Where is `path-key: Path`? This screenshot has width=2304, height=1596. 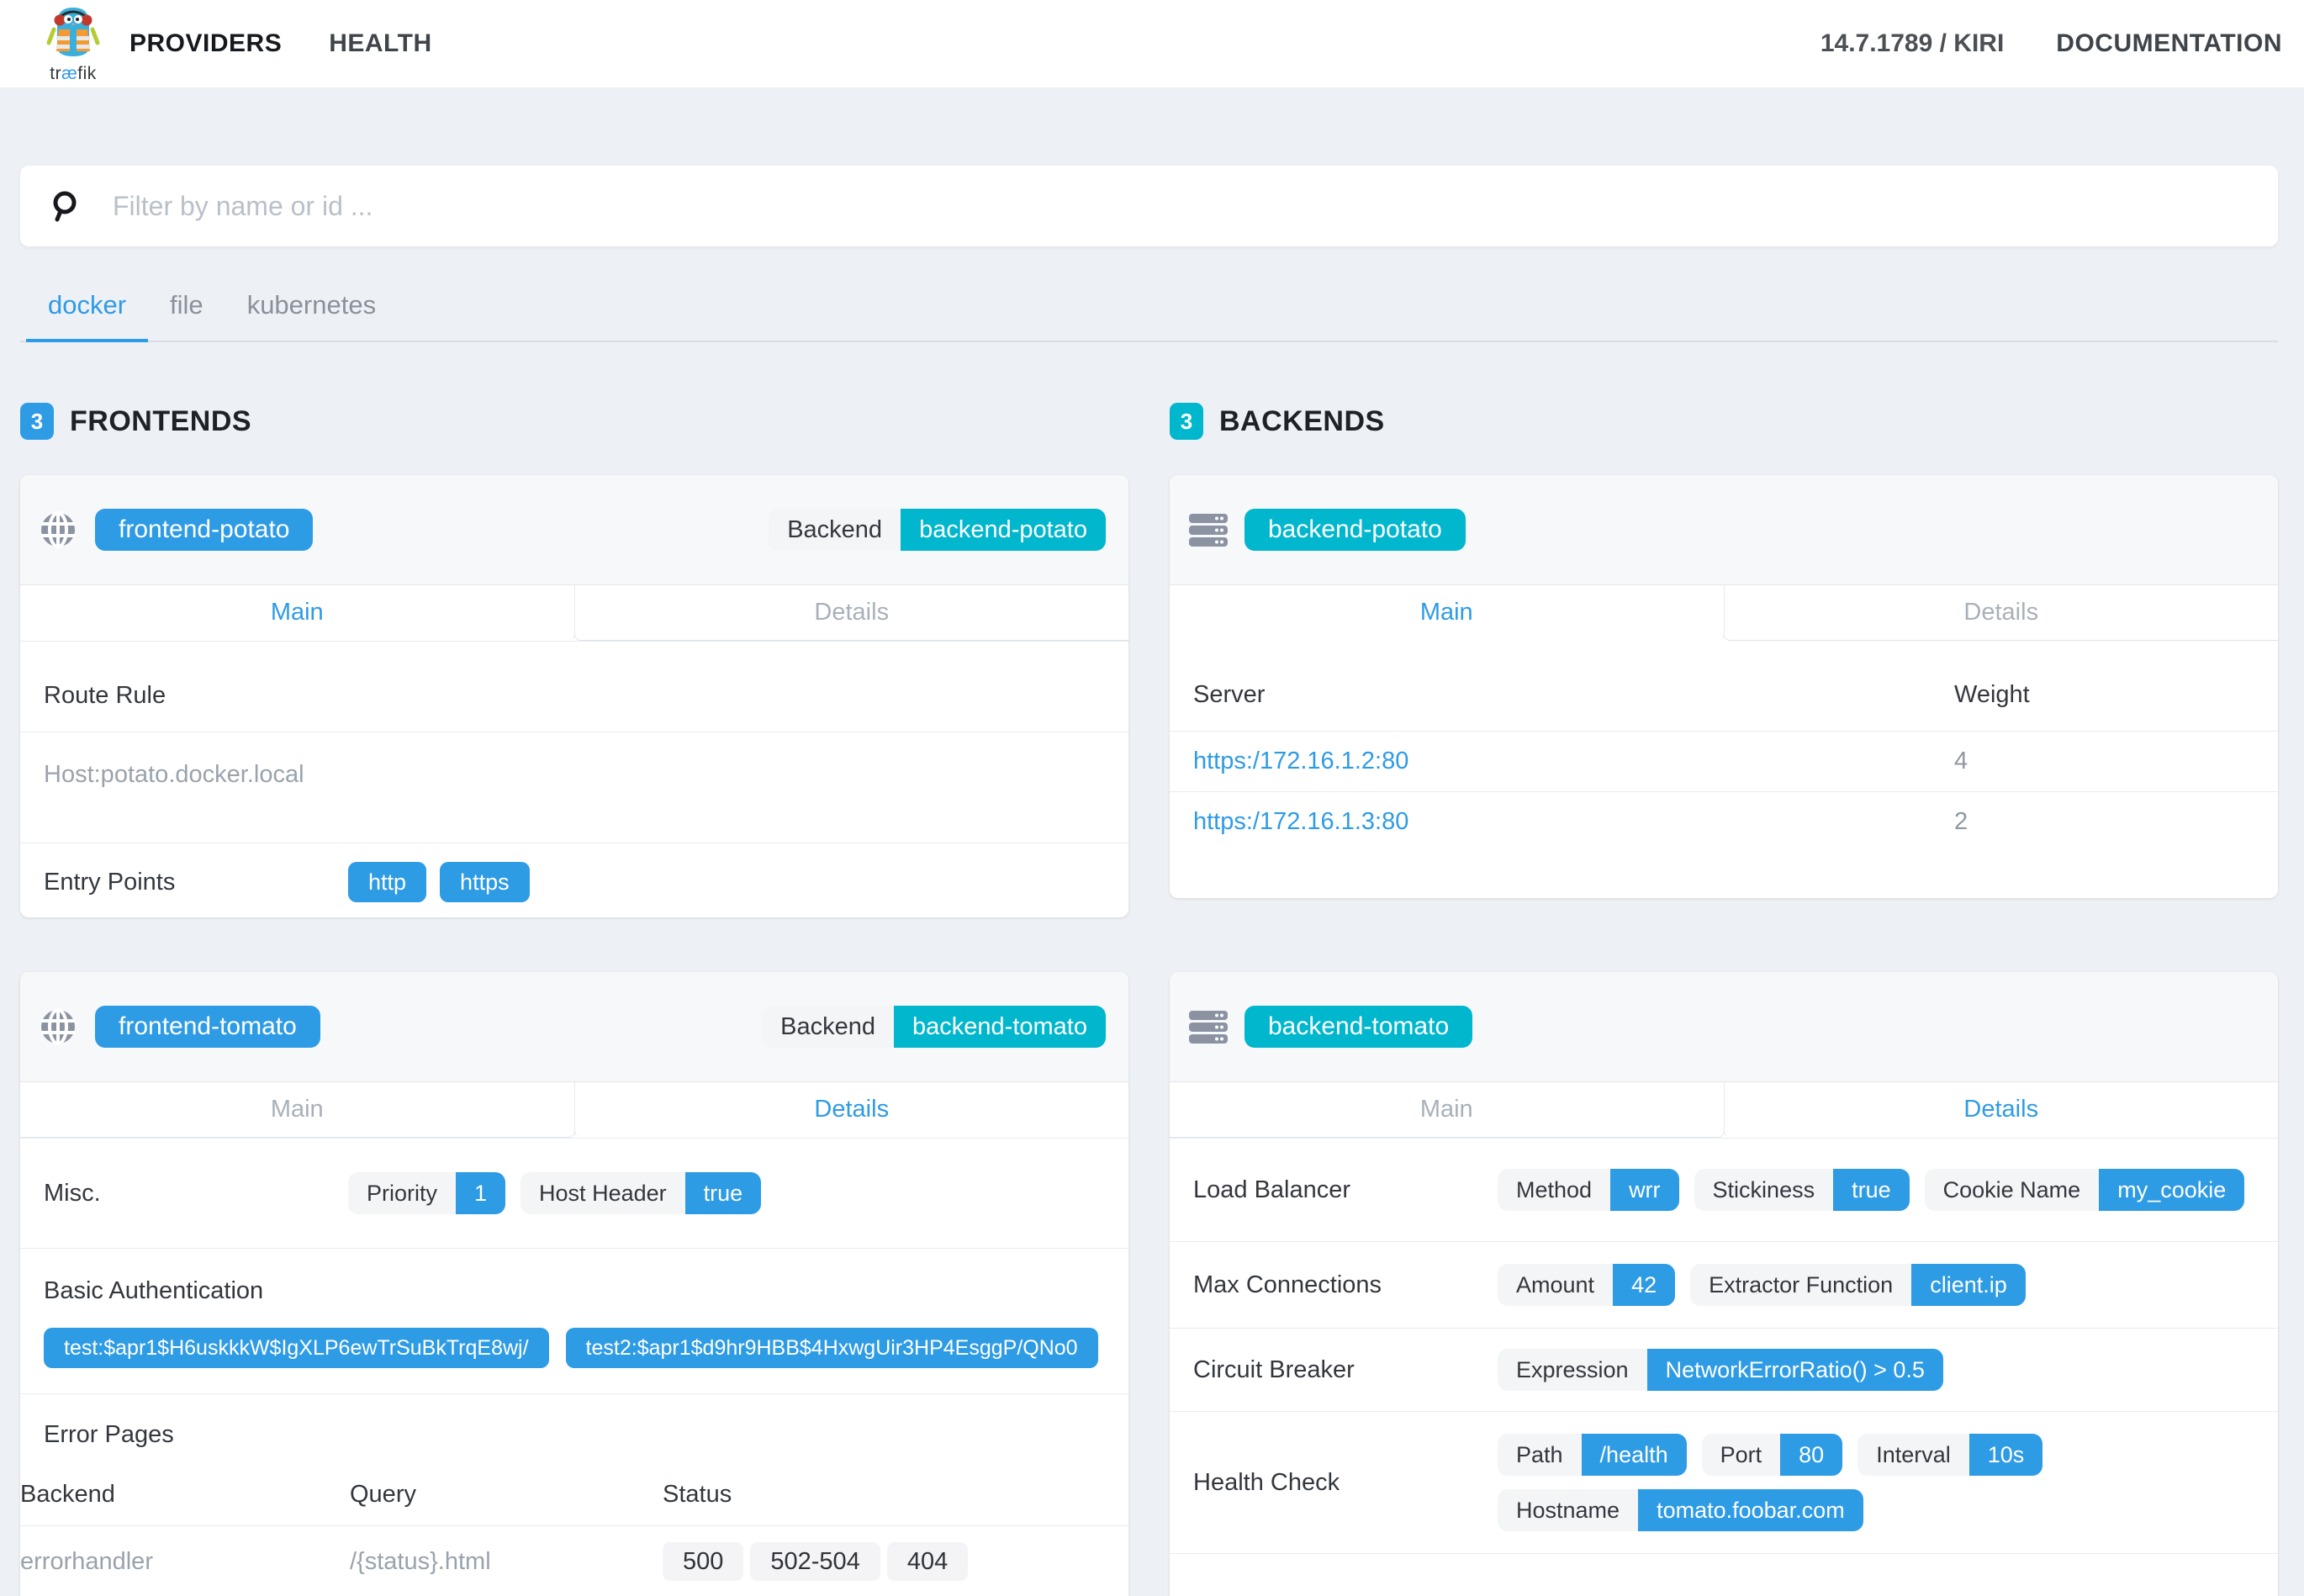 path-key: Path is located at coordinates (1540, 1455).